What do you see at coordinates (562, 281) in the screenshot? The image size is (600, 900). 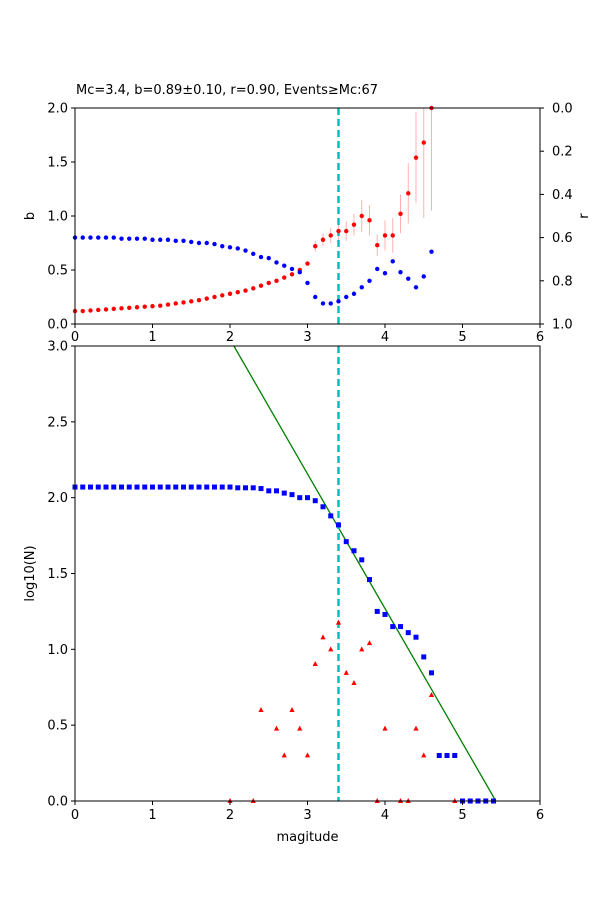 I see `right-y-tick-label: 0.8` at bounding box center [562, 281].